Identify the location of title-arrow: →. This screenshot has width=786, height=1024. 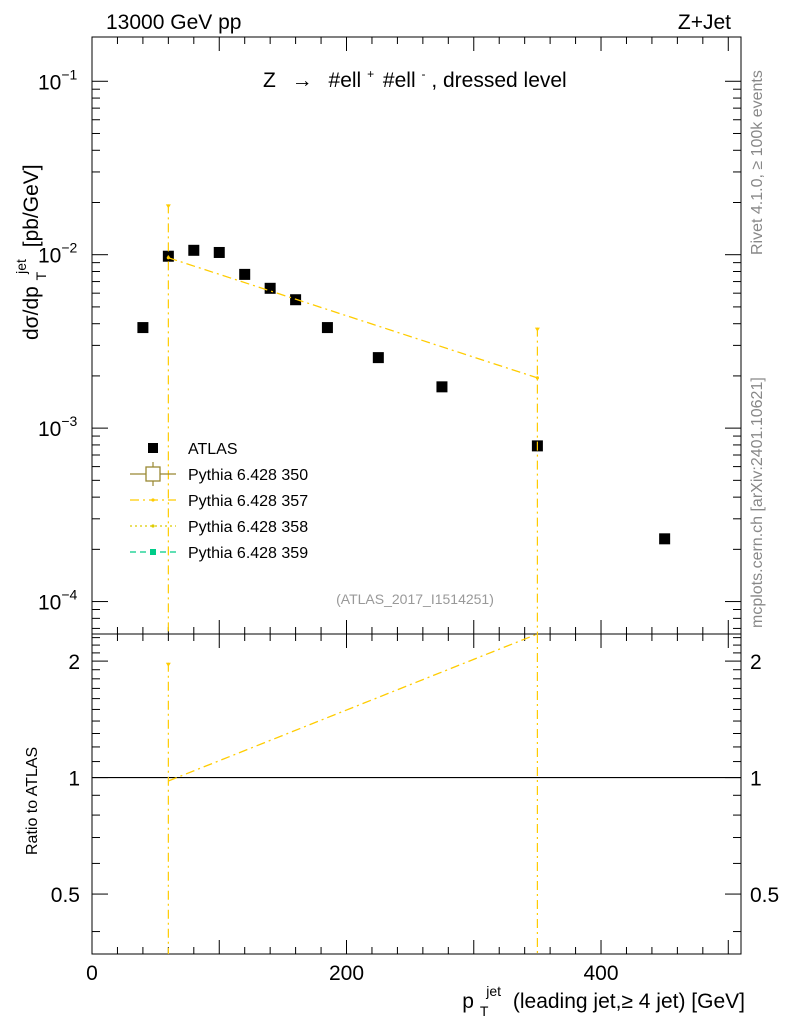
(302, 80).